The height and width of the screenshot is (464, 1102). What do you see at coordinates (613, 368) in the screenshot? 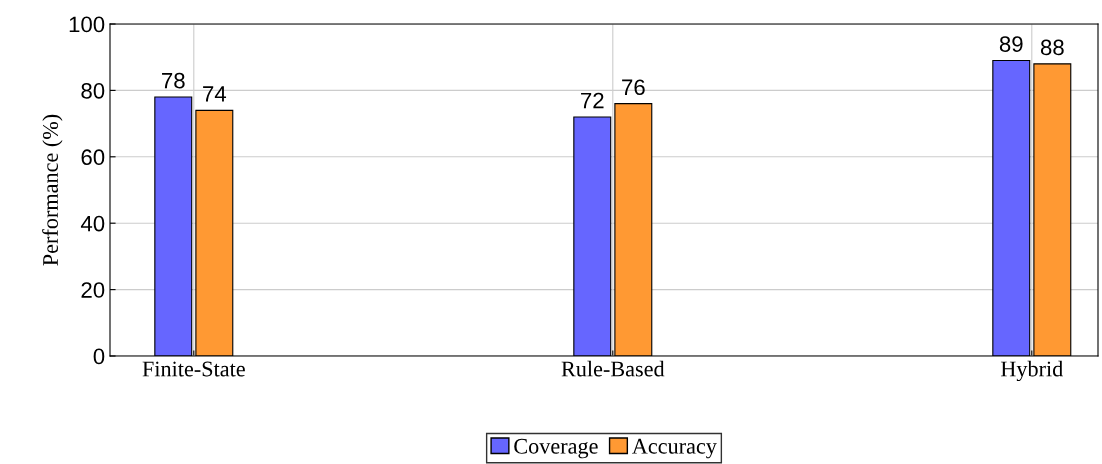
I see `x-tick-label: Rule-Based` at bounding box center [613, 368].